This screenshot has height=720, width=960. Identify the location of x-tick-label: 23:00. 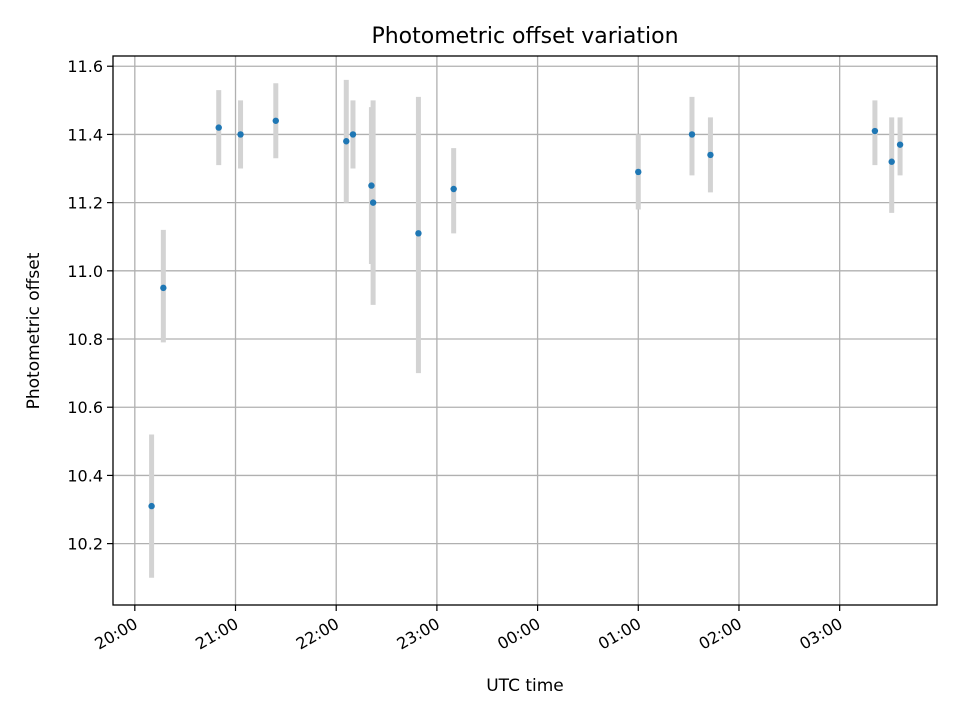
(417, 634).